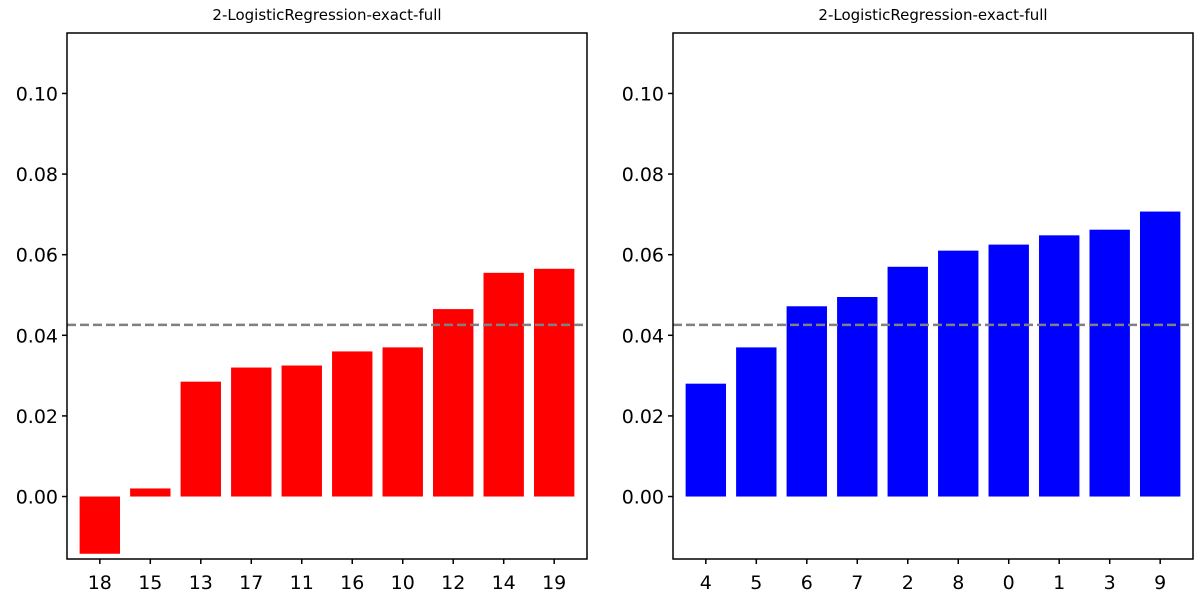  Describe the element at coordinates (908, 583) in the screenshot. I see `x-tick-label: 2` at that location.